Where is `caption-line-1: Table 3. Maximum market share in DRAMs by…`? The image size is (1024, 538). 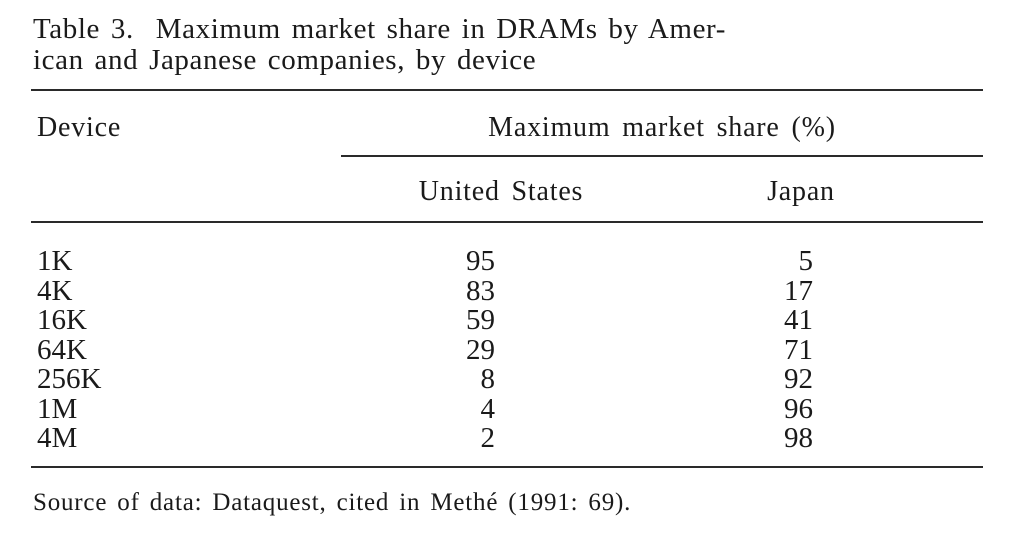
caption-line-1: Table 3. Maximum market share in DRAMs by… is located at coordinates (513, 29).